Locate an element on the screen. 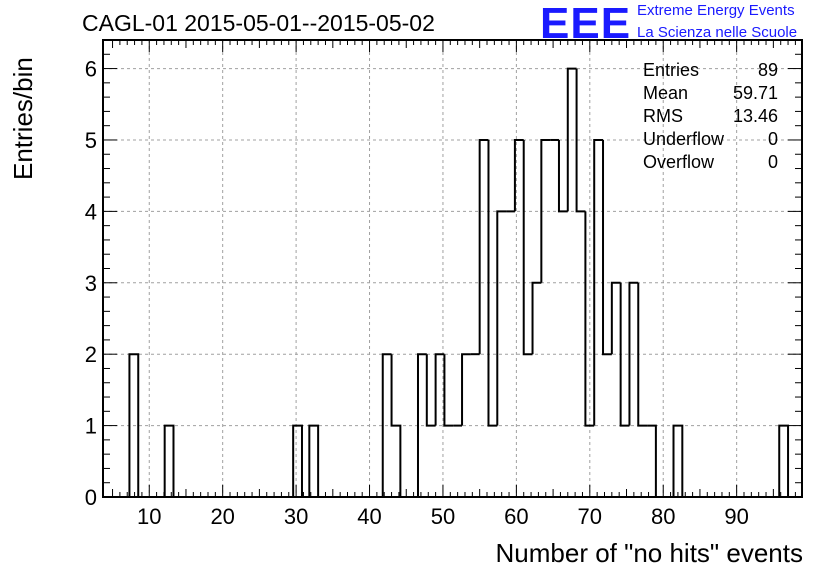 The width and height of the screenshot is (836, 572). stat-overflow-value: 0 is located at coordinates (772, 162).